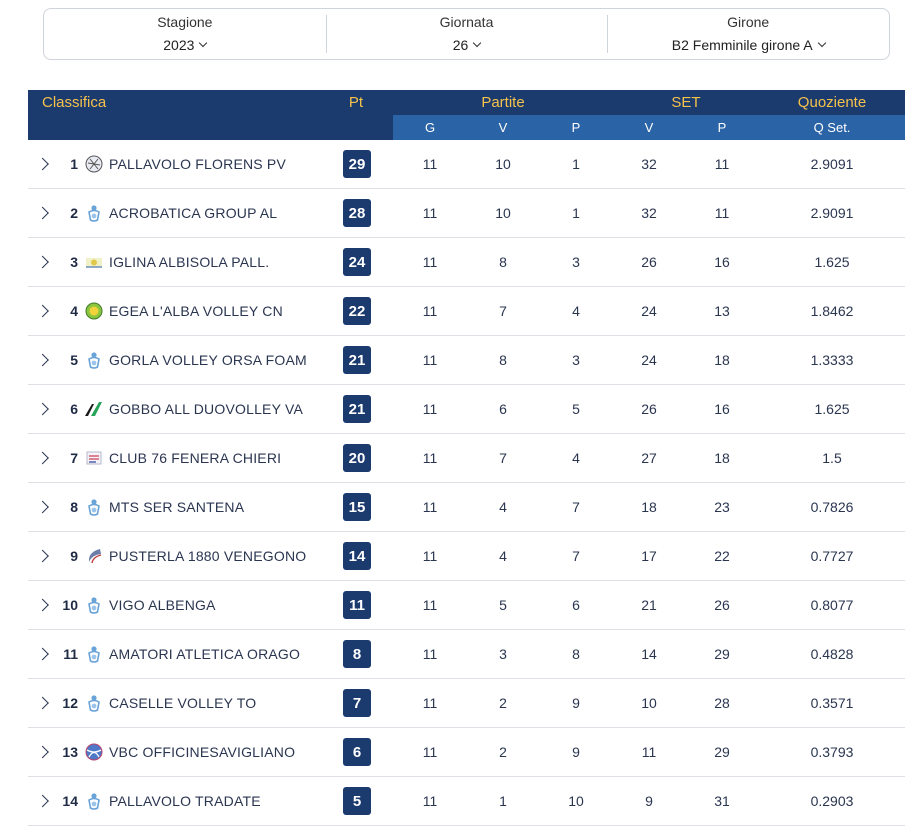  I want to click on team-name: CLUB 76 FENERA CHIERI, so click(195, 458).